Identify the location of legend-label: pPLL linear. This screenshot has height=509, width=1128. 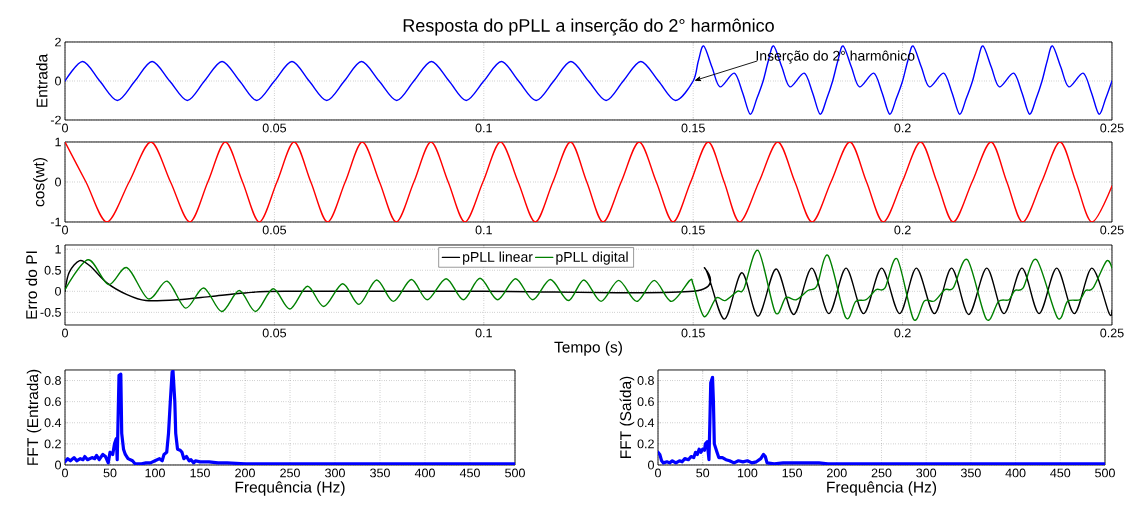
(498, 258).